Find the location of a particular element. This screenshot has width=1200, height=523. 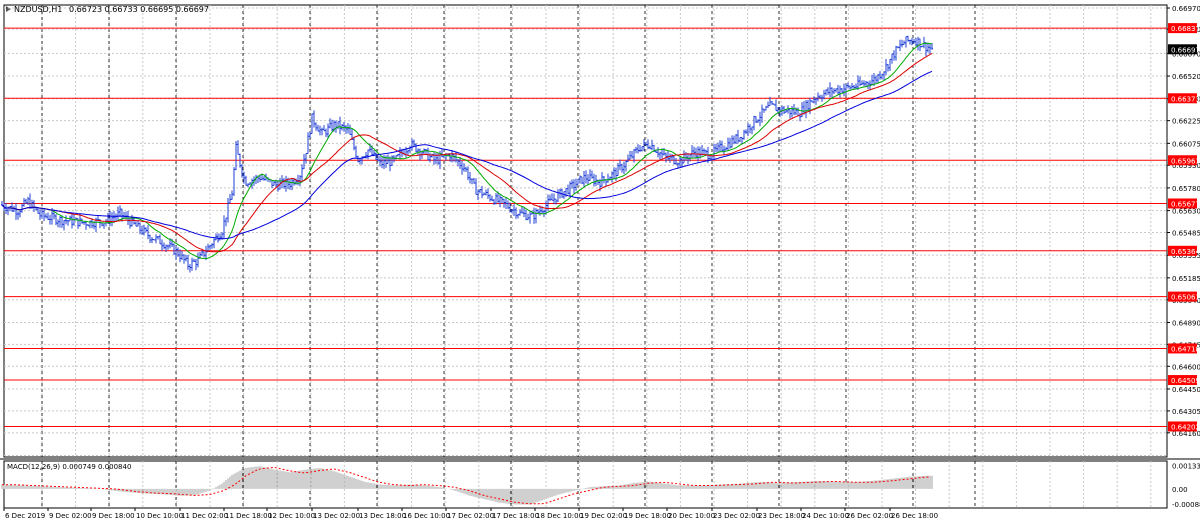

level-tag-label: 0.64202 is located at coordinates (1185, 427).